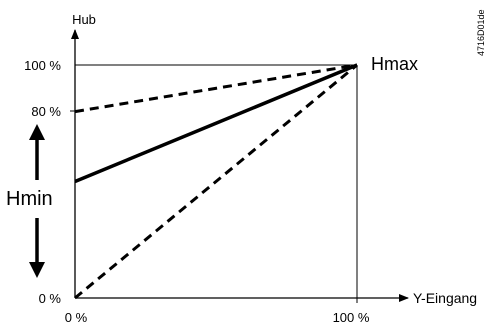  Describe the element at coordinates (46, 111) in the screenshot. I see `y-tick-label-80: 80 %` at that location.